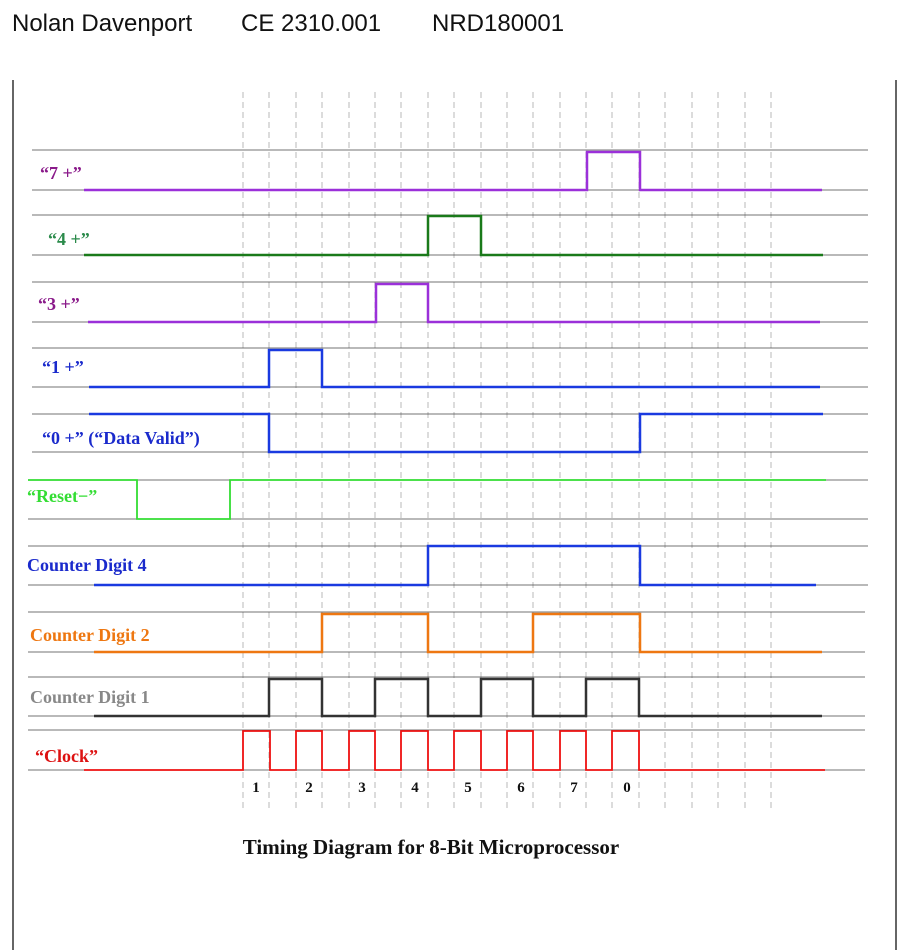  Describe the element at coordinates (59, 304) in the screenshot. I see `label-3-plus: “3 +”` at that location.